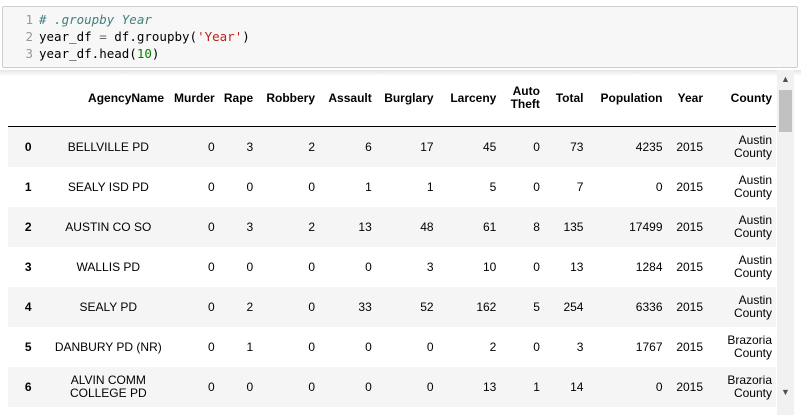 This screenshot has height=415, width=801. What do you see at coordinates (573, 226) in the screenshot?
I see `table-cell: 135` at bounding box center [573, 226].